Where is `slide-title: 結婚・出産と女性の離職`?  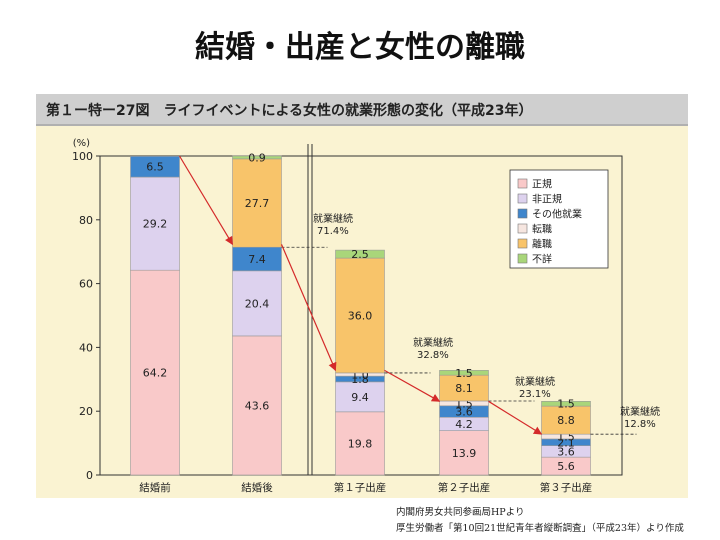
slide-title: 結婚・出産と女性の離職 is located at coordinates (360, 47).